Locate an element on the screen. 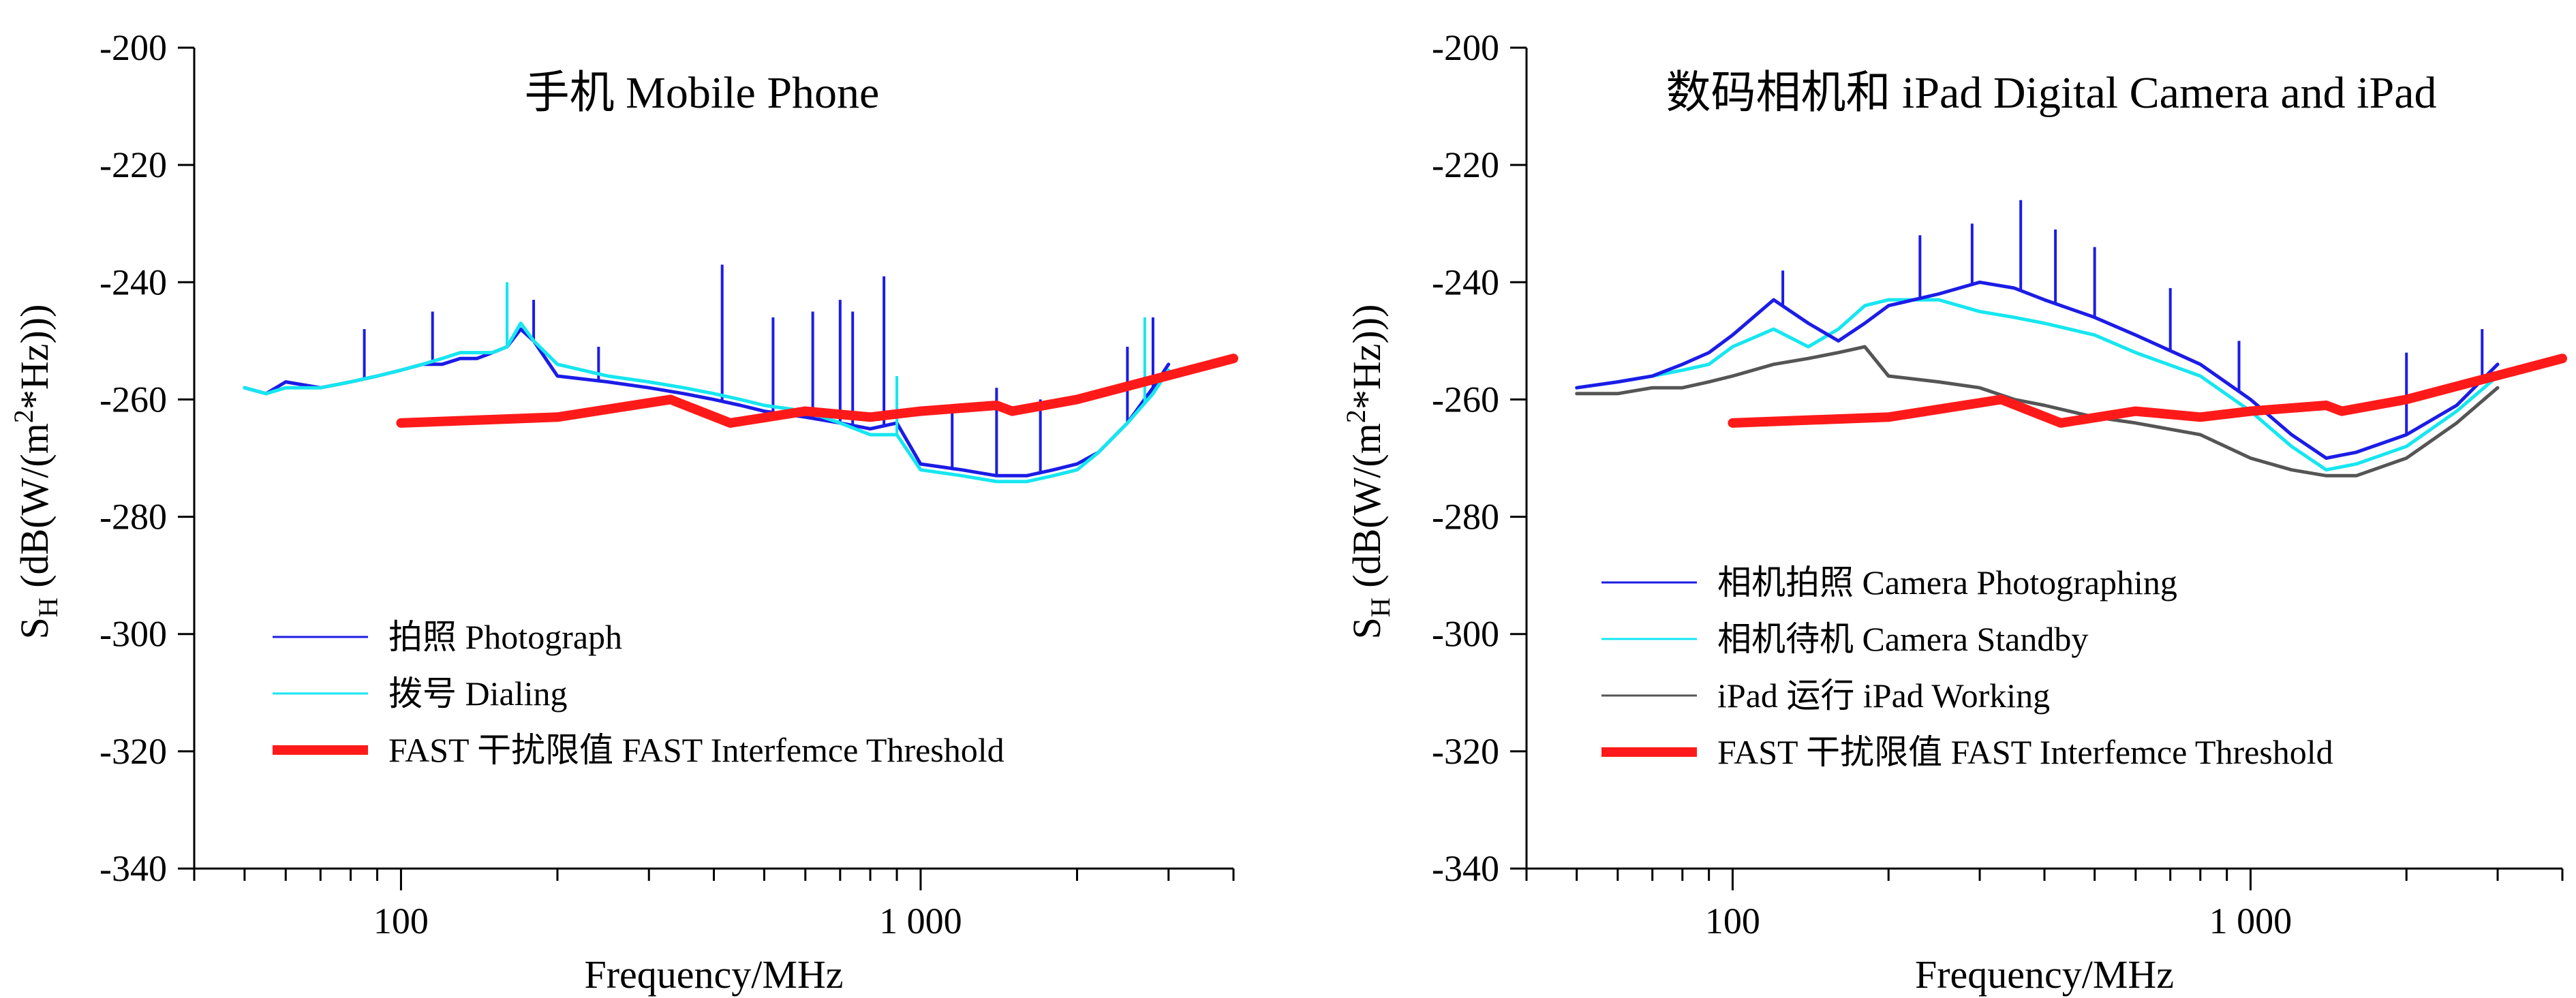 The width and height of the screenshot is (2576, 998). series-camera-standby is located at coordinates (2038, 385).